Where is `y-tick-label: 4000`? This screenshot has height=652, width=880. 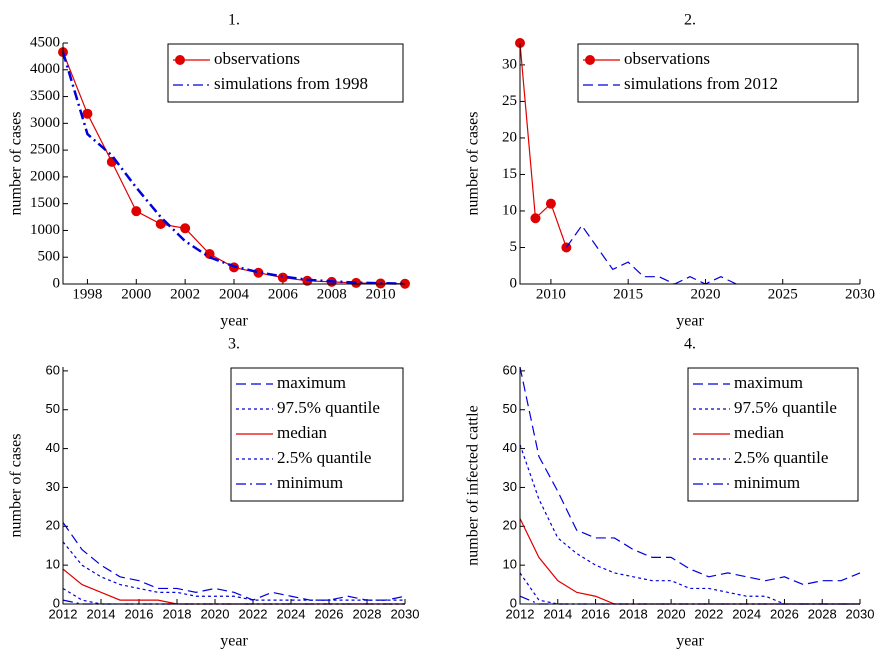 y-tick-label: 4000 is located at coordinates (45, 69).